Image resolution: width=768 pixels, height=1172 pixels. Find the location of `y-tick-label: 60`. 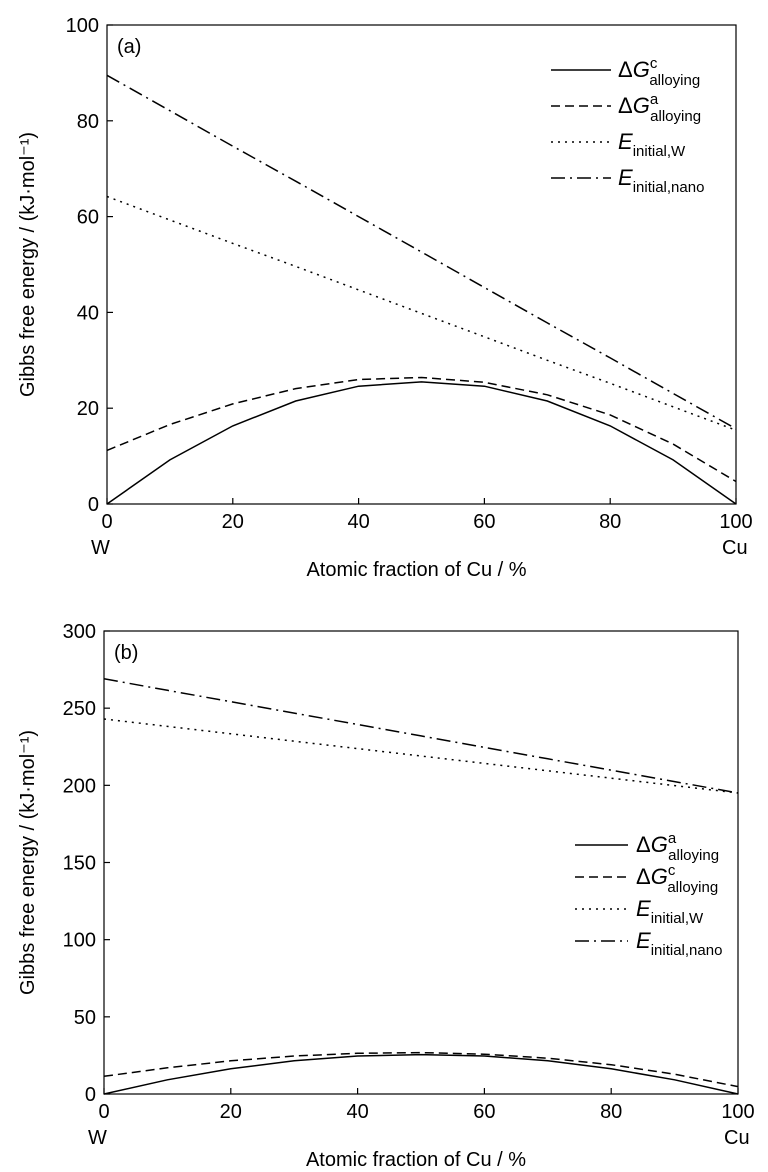

y-tick-label: 60 is located at coordinates (88, 218).